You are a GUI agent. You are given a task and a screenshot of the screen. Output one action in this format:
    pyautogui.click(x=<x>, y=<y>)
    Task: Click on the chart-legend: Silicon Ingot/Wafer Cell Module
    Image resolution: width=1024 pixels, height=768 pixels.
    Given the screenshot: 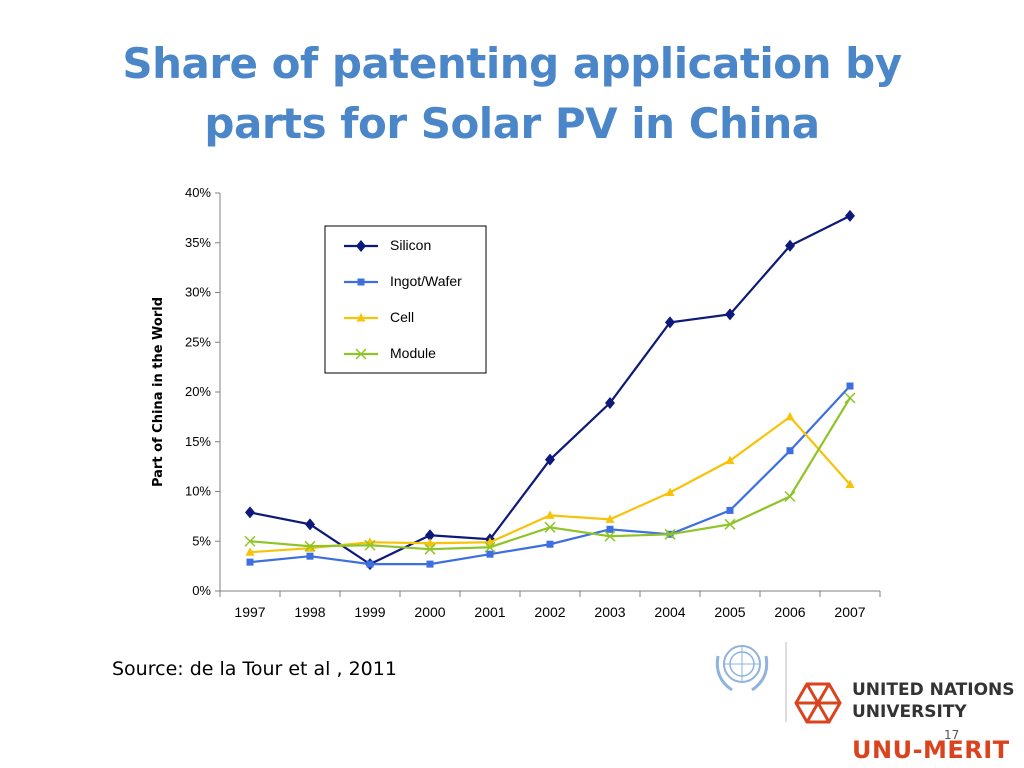 What is the action you would take?
    pyautogui.click(x=405, y=299)
    